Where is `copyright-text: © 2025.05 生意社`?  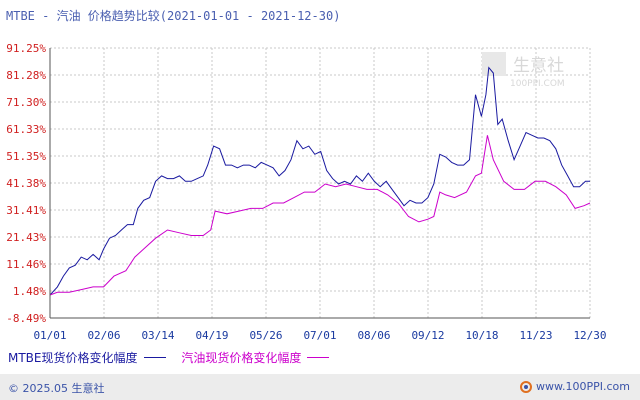 copyright-text: © 2025.05 生意社 is located at coordinates (56, 388).